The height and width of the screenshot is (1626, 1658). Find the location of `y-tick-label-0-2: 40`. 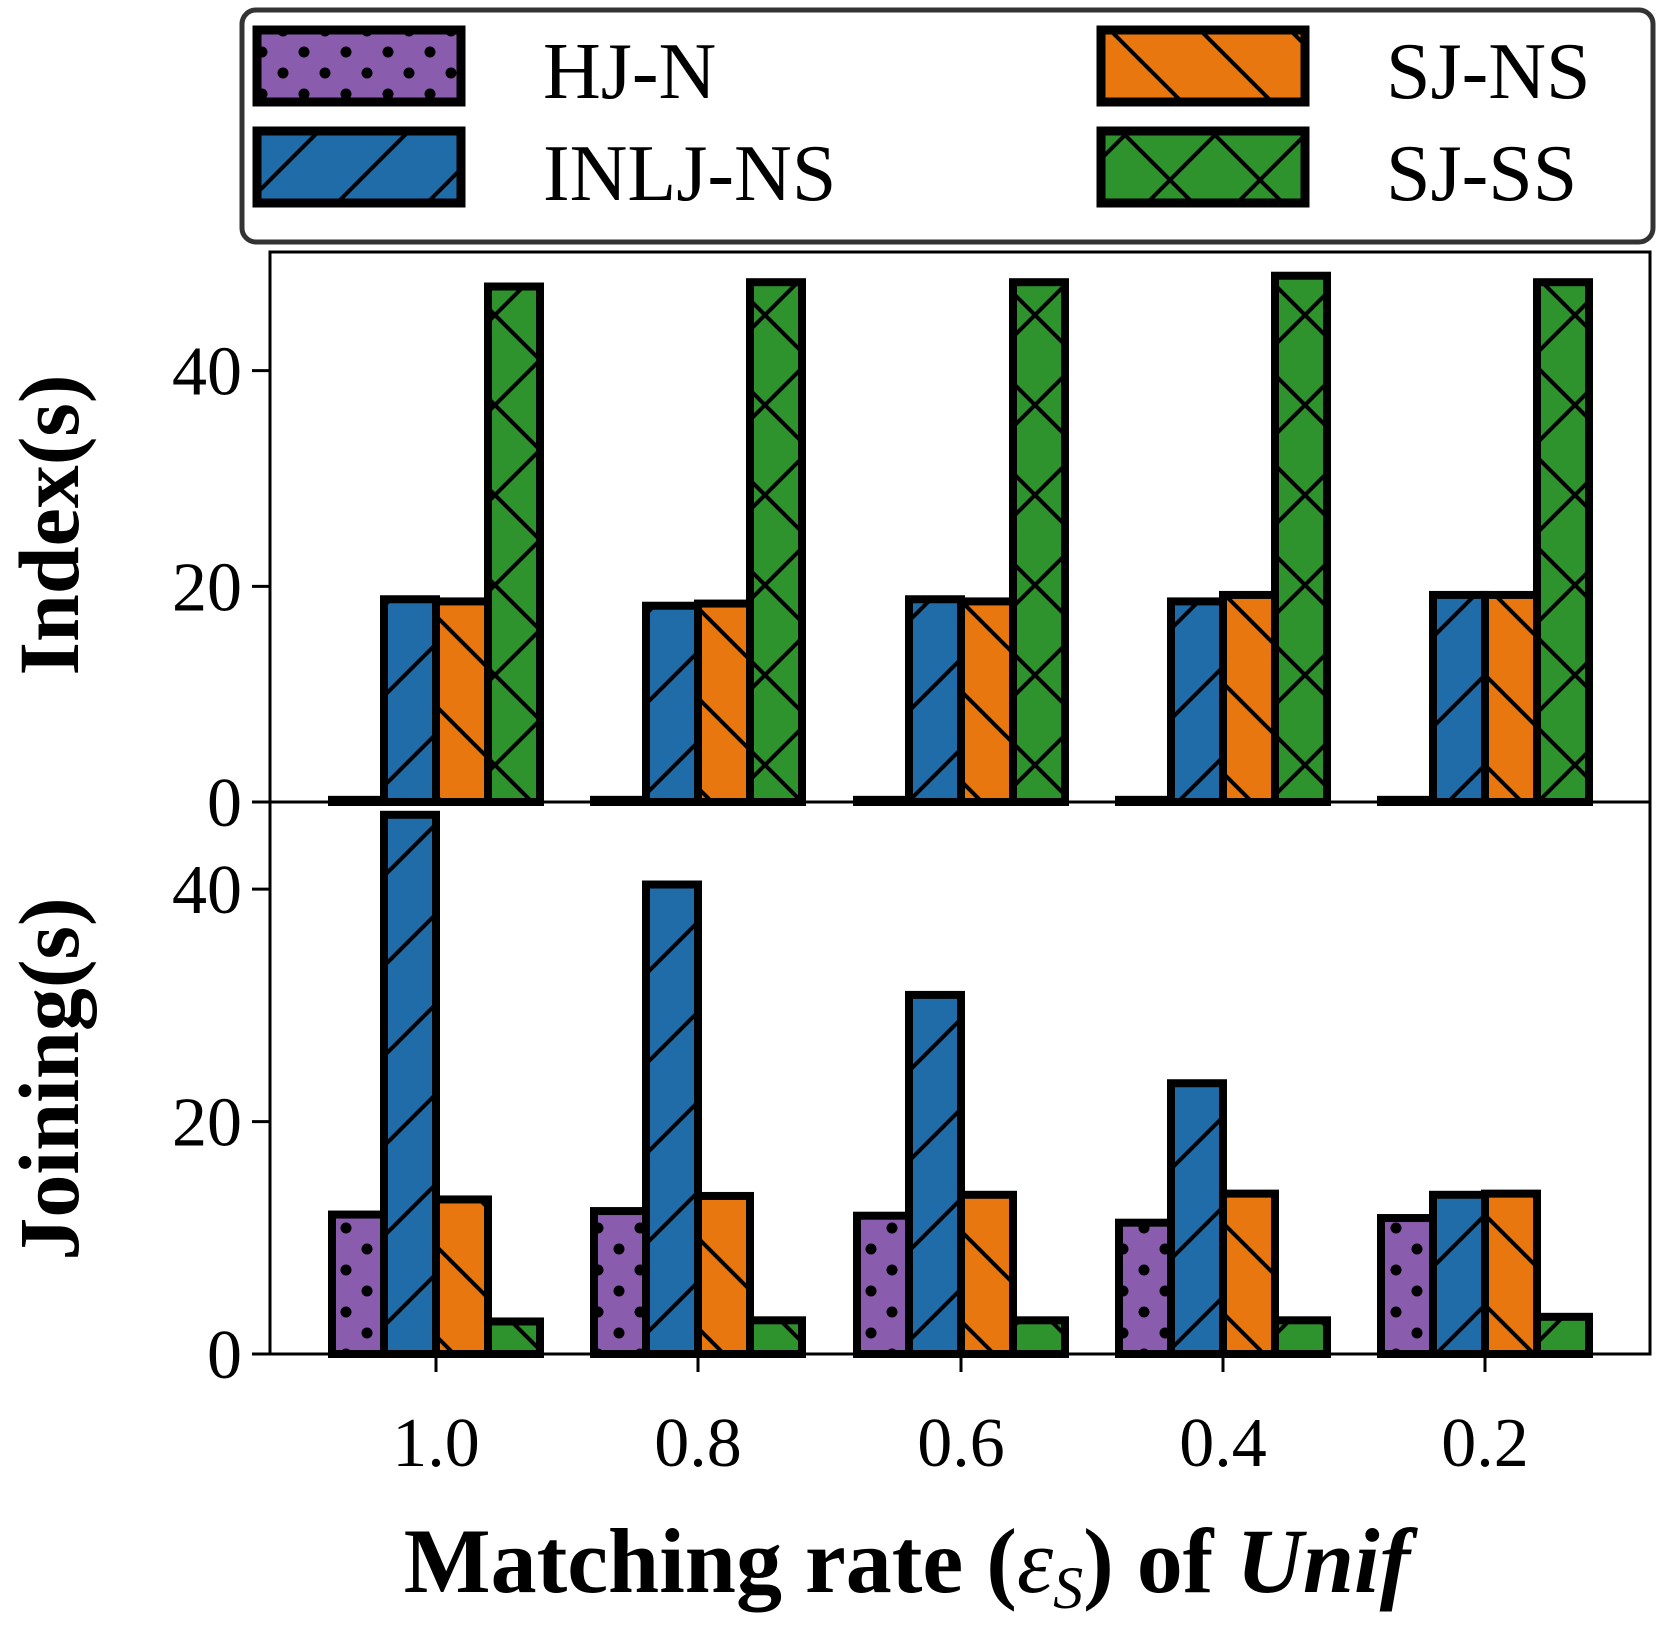

y-tick-label-0-2: 40 is located at coordinates (207, 372).